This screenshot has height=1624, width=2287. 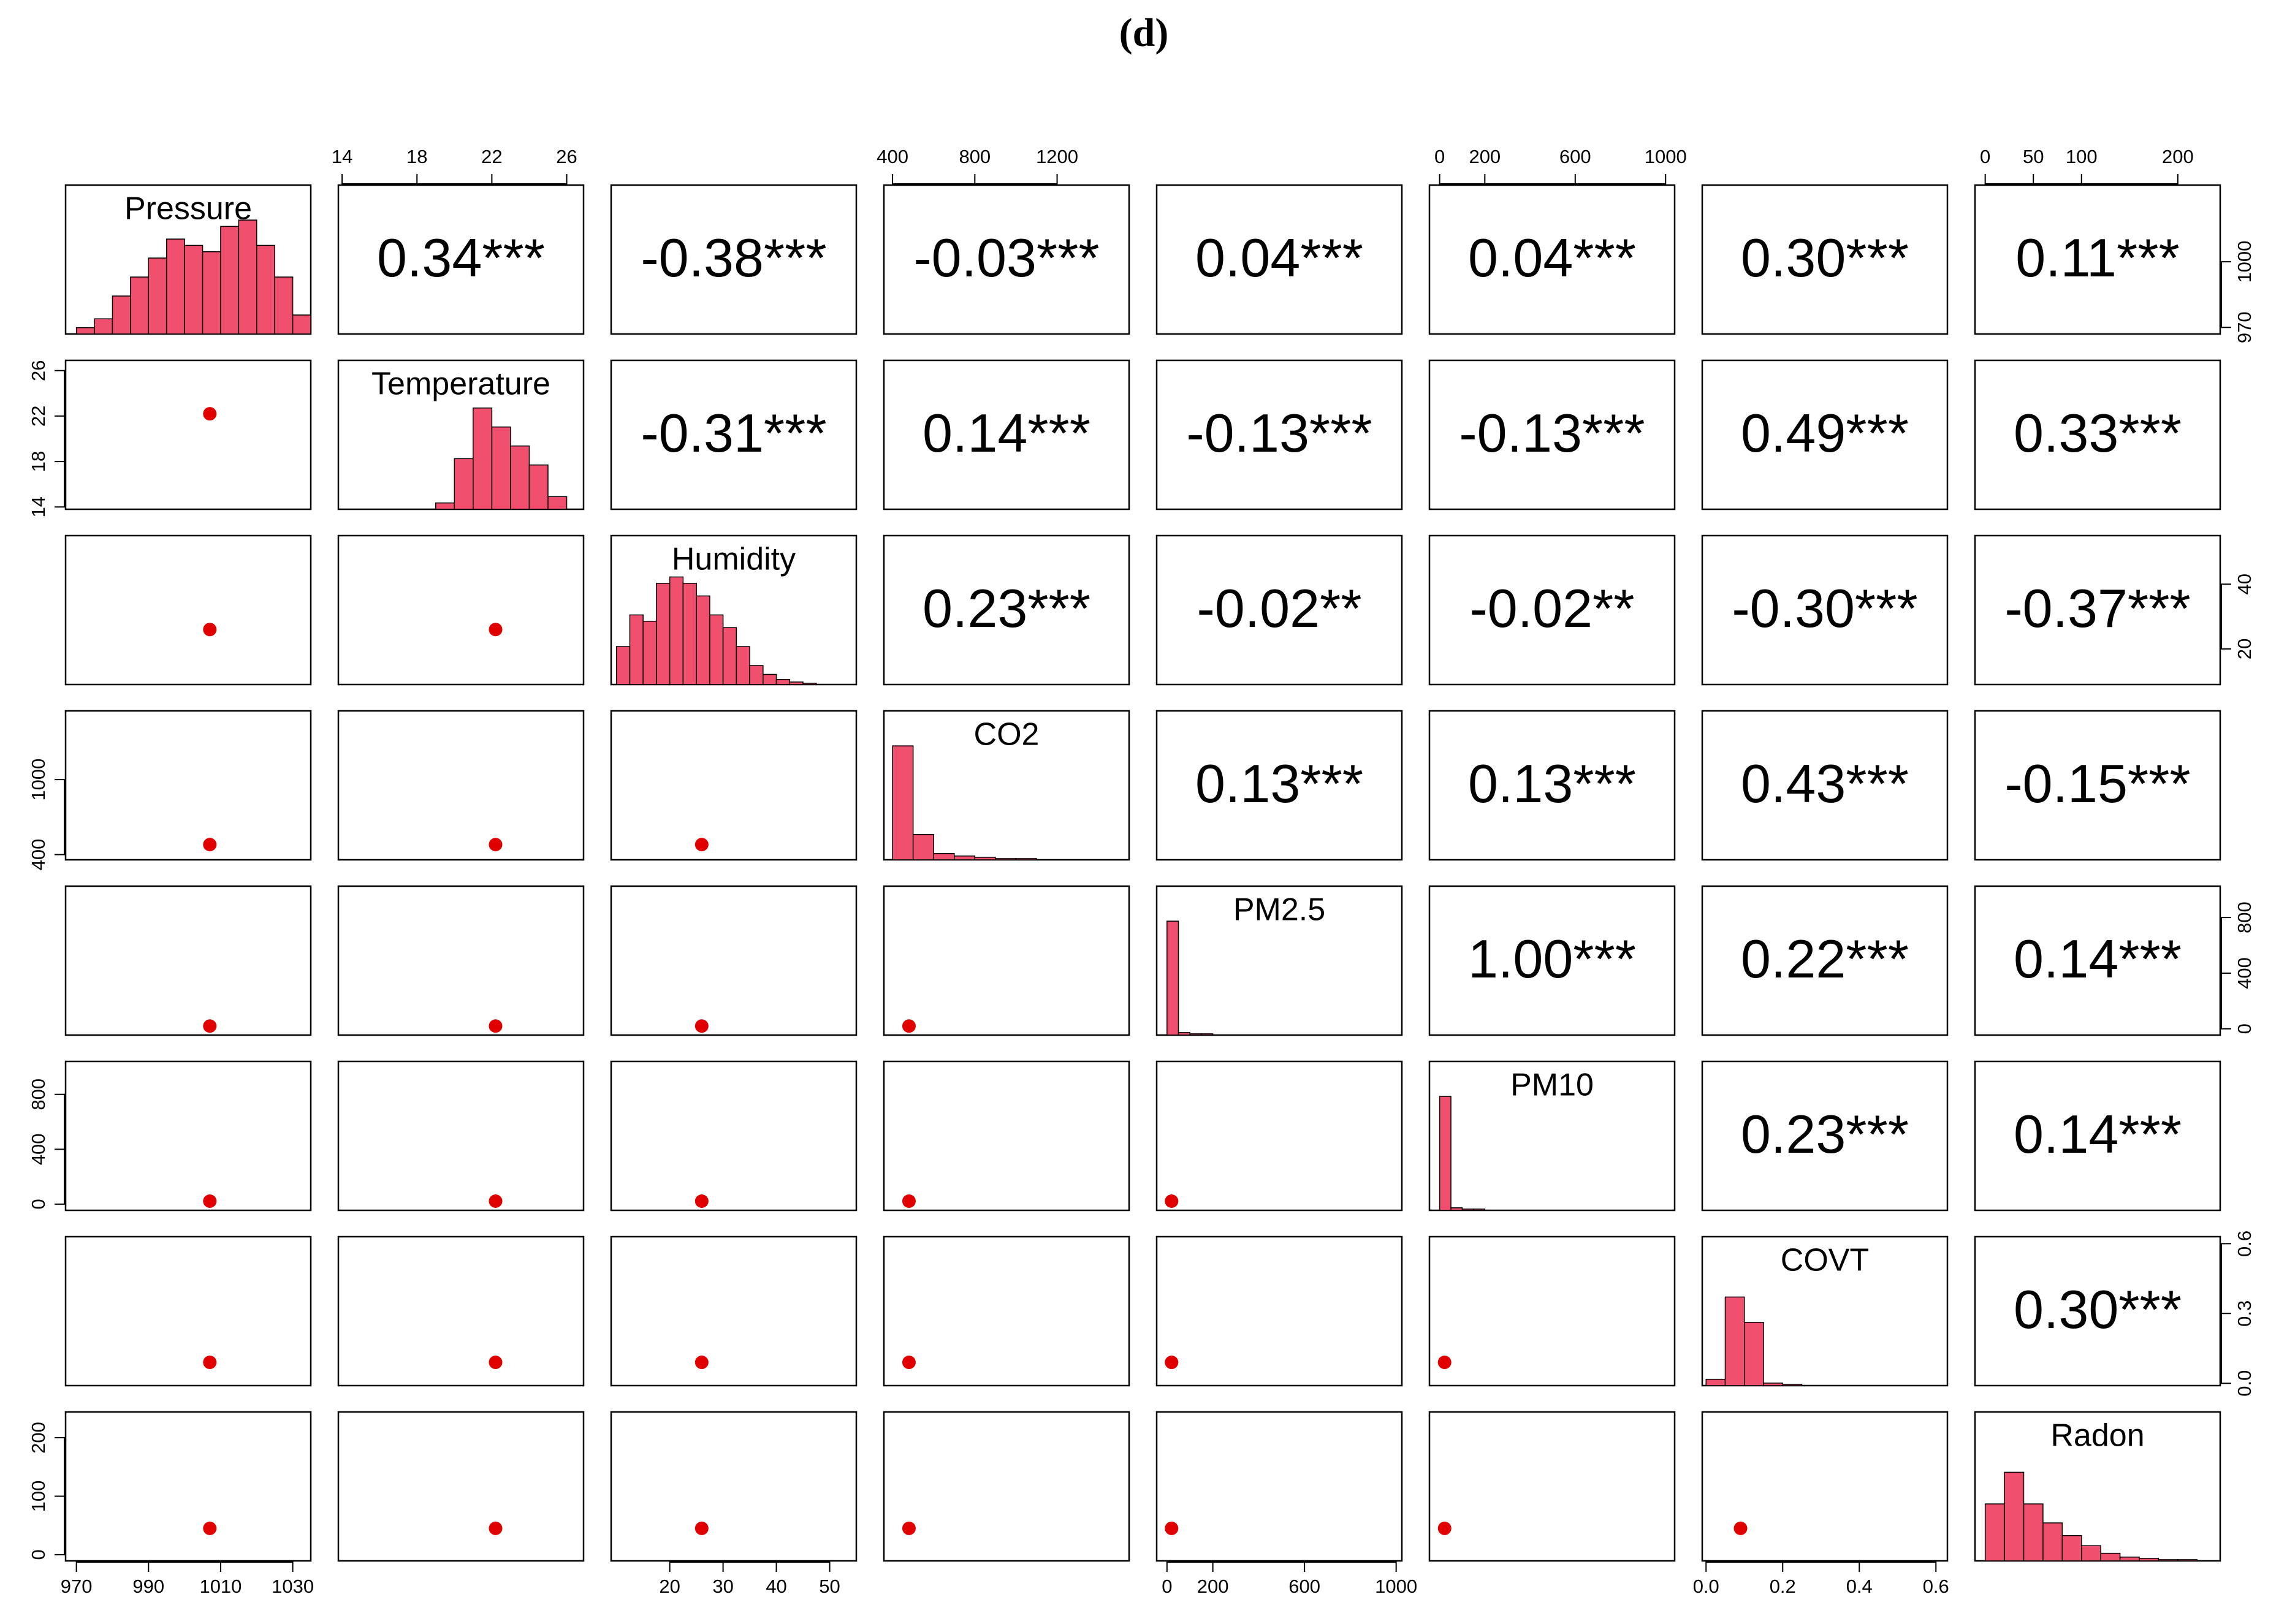 I want to click on correlation: -0.15***, so click(x=2097, y=783).